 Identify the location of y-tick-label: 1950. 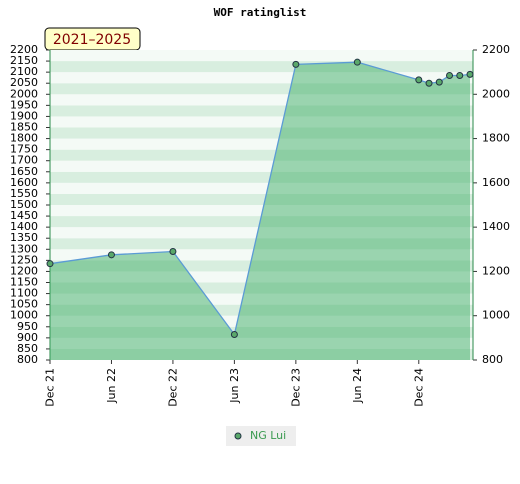
(24, 104).